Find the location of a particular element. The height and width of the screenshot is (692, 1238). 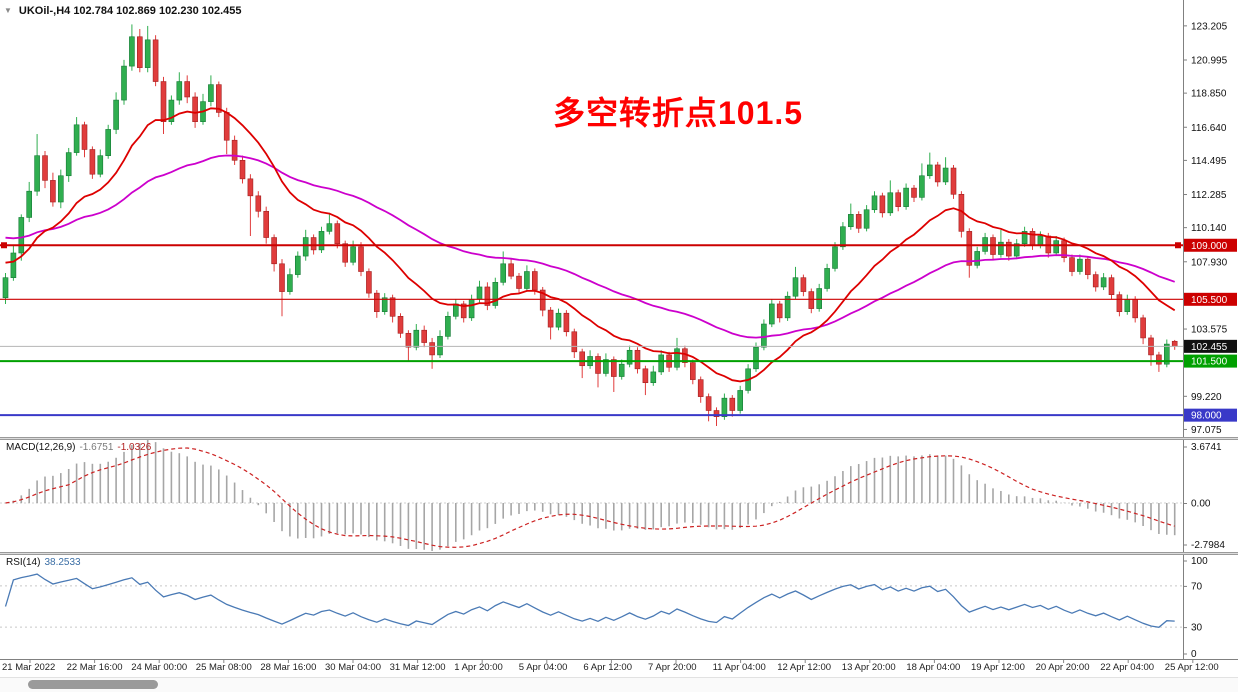

time-label: 30 Mar 04:00 is located at coordinates (353, 667).